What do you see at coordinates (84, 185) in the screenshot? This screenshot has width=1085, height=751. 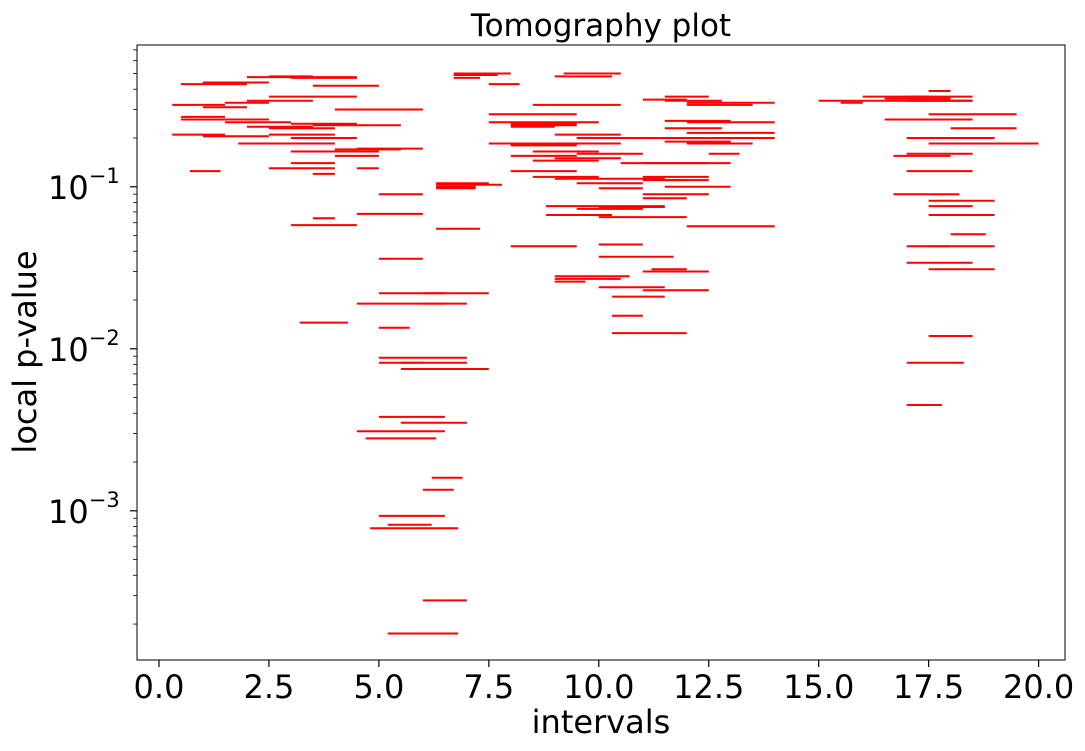 I see `y-tick-label: 10⁻¹` at bounding box center [84, 185].